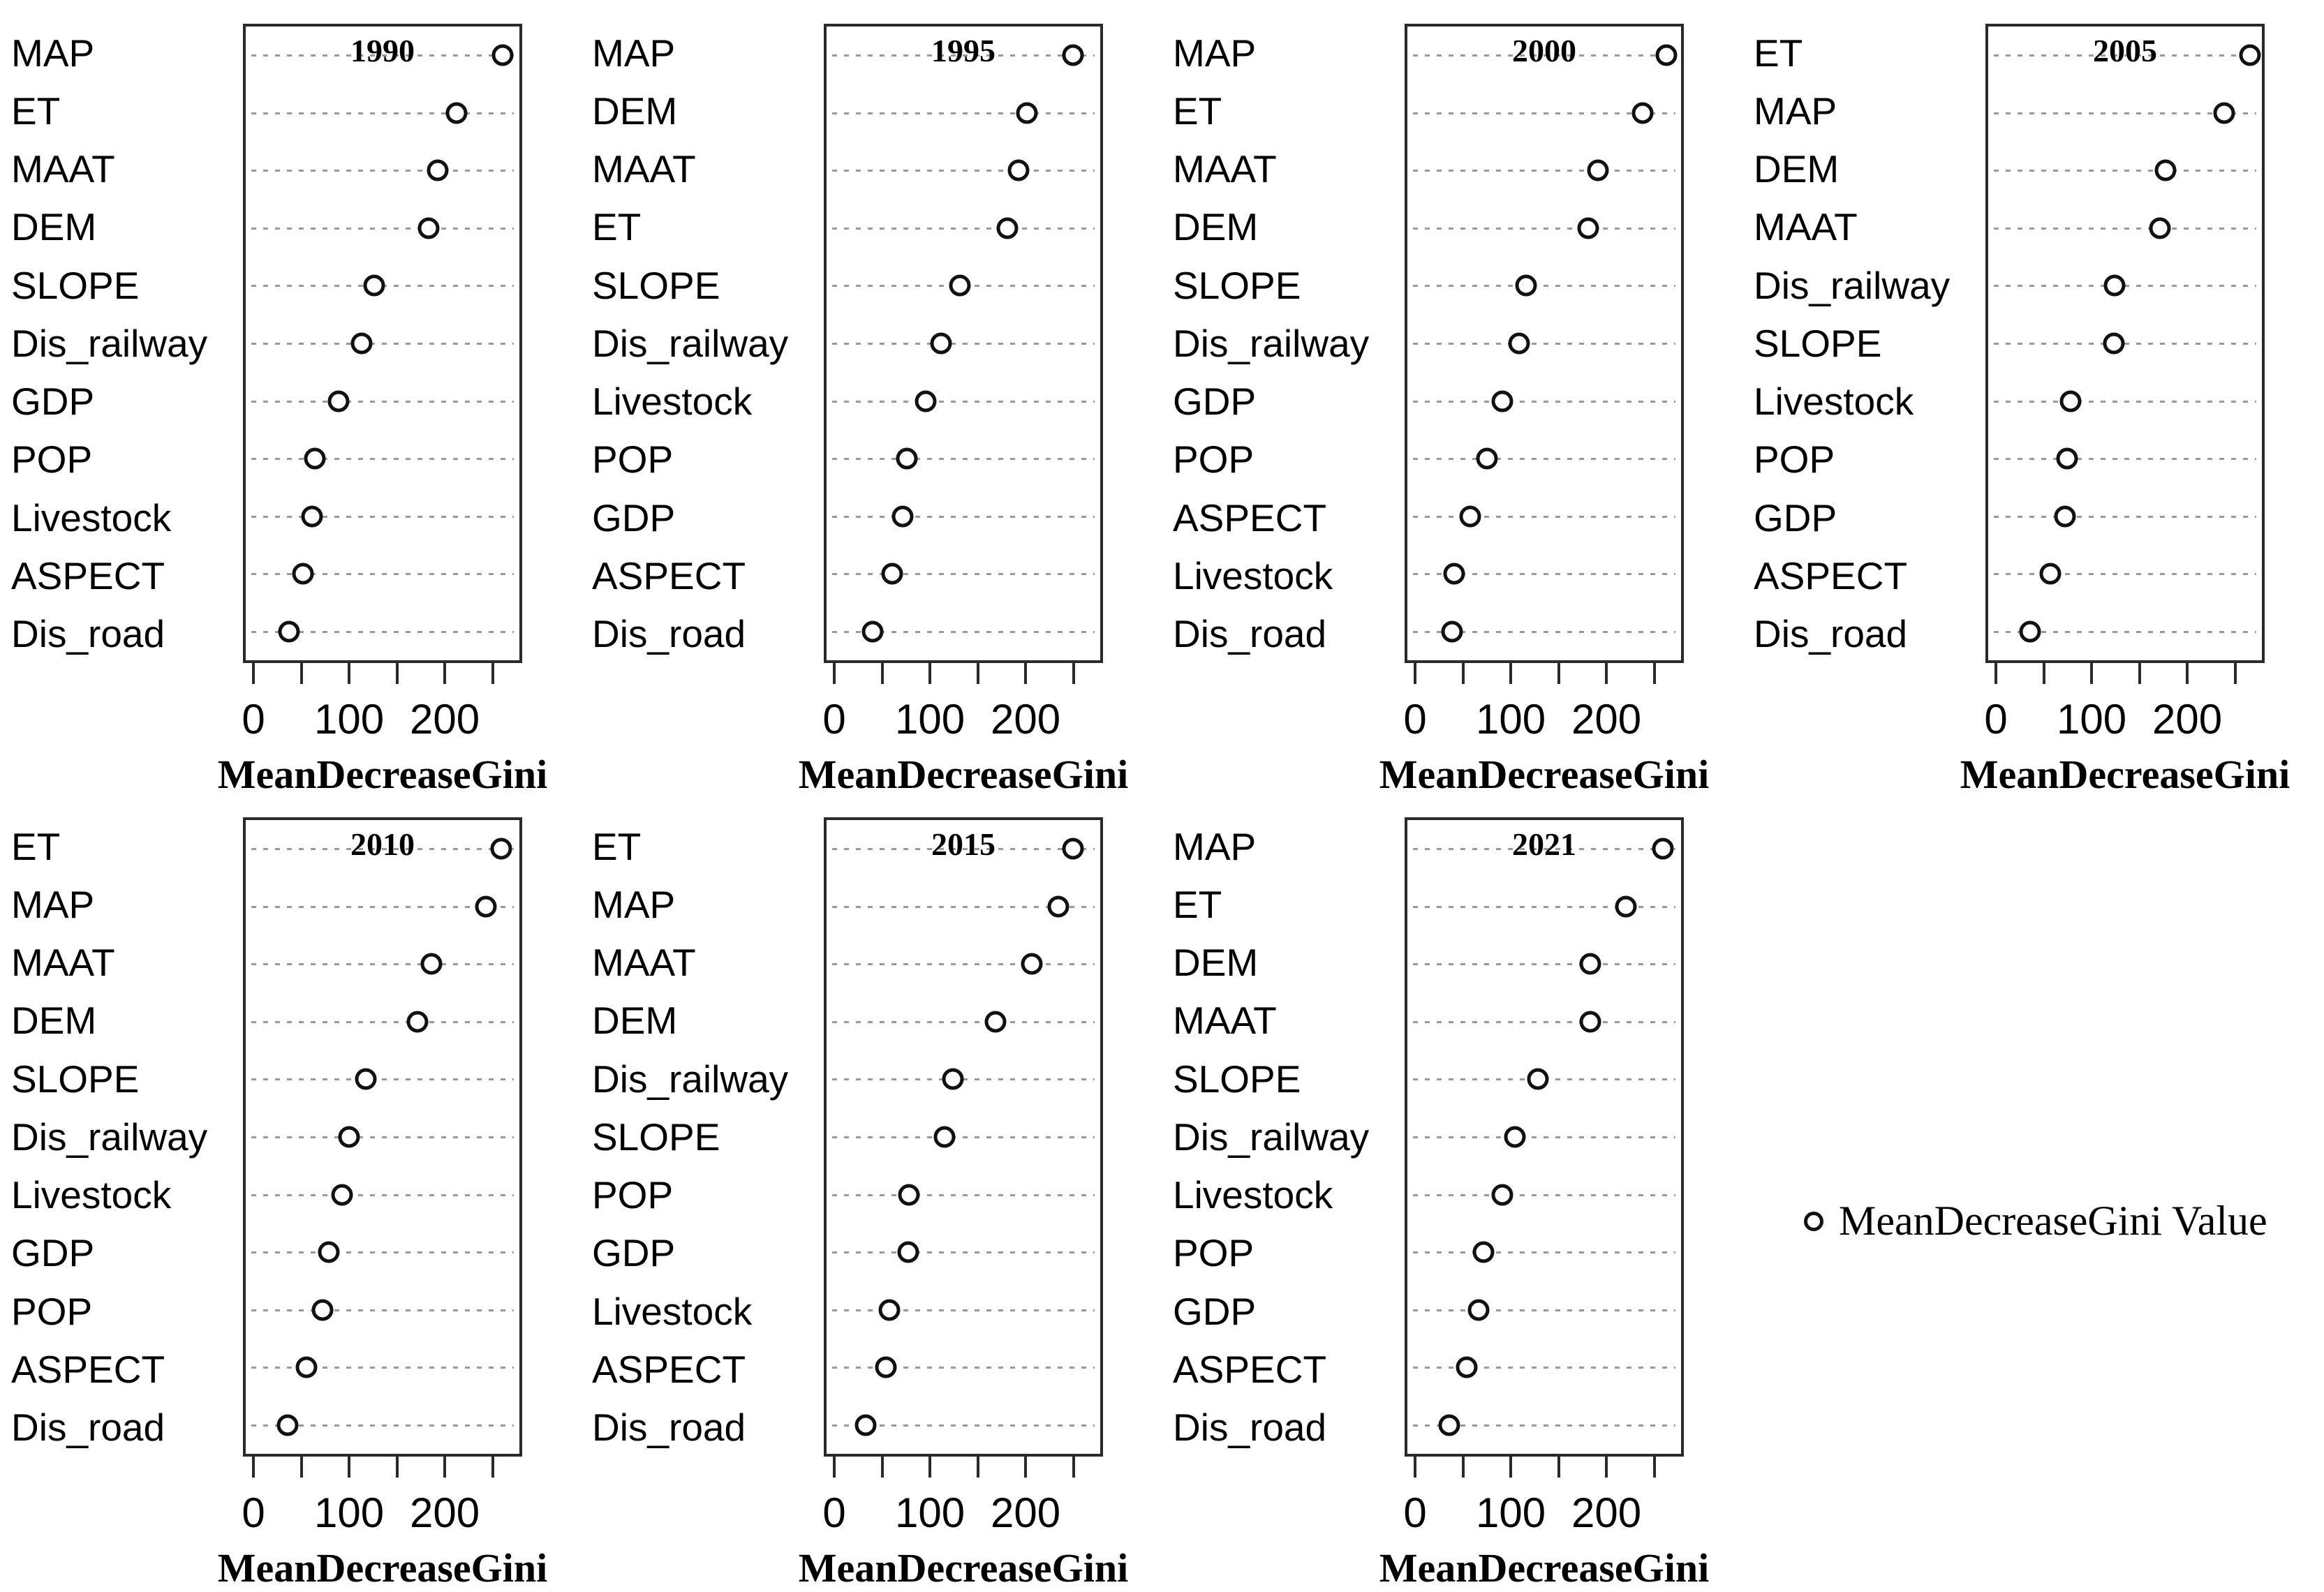 This screenshot has width=2324, height=1592. Describe the element at coordinates (1025, 1513) in the screenshot. I see `x-axis-tick-label: 200` at that location.